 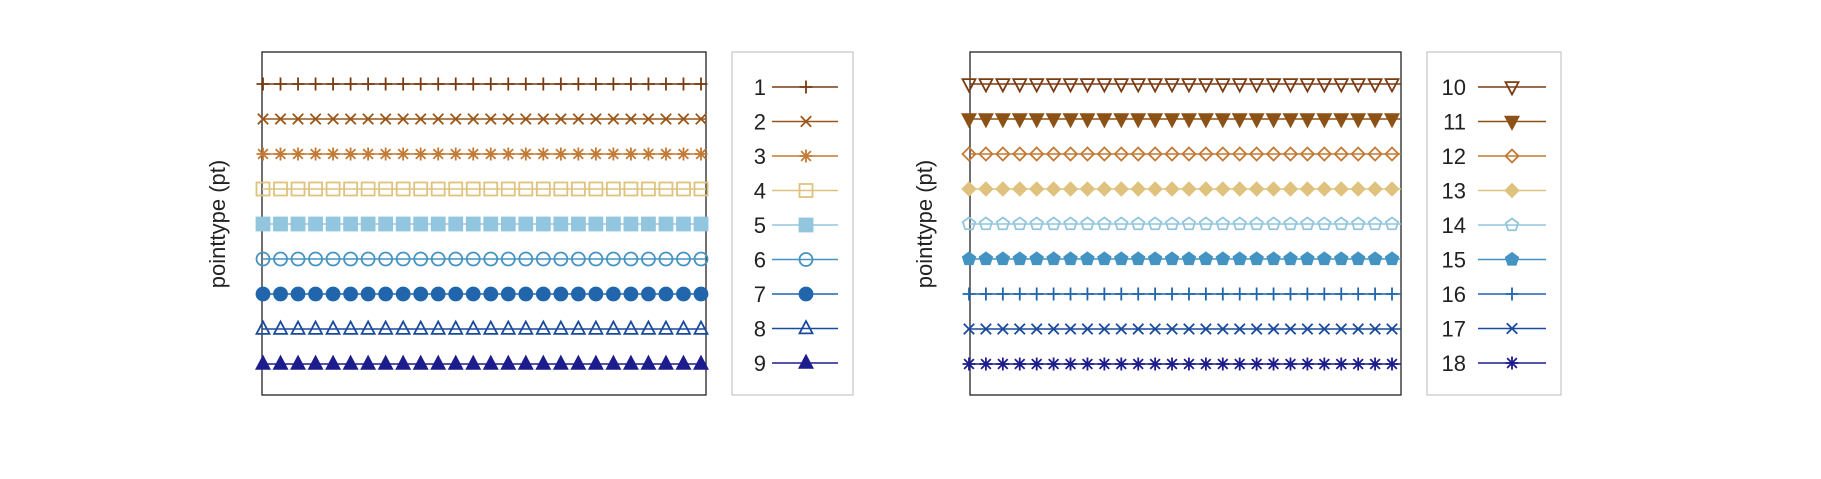 I want to click on legend-label: 9, so click(x=760, y=363).